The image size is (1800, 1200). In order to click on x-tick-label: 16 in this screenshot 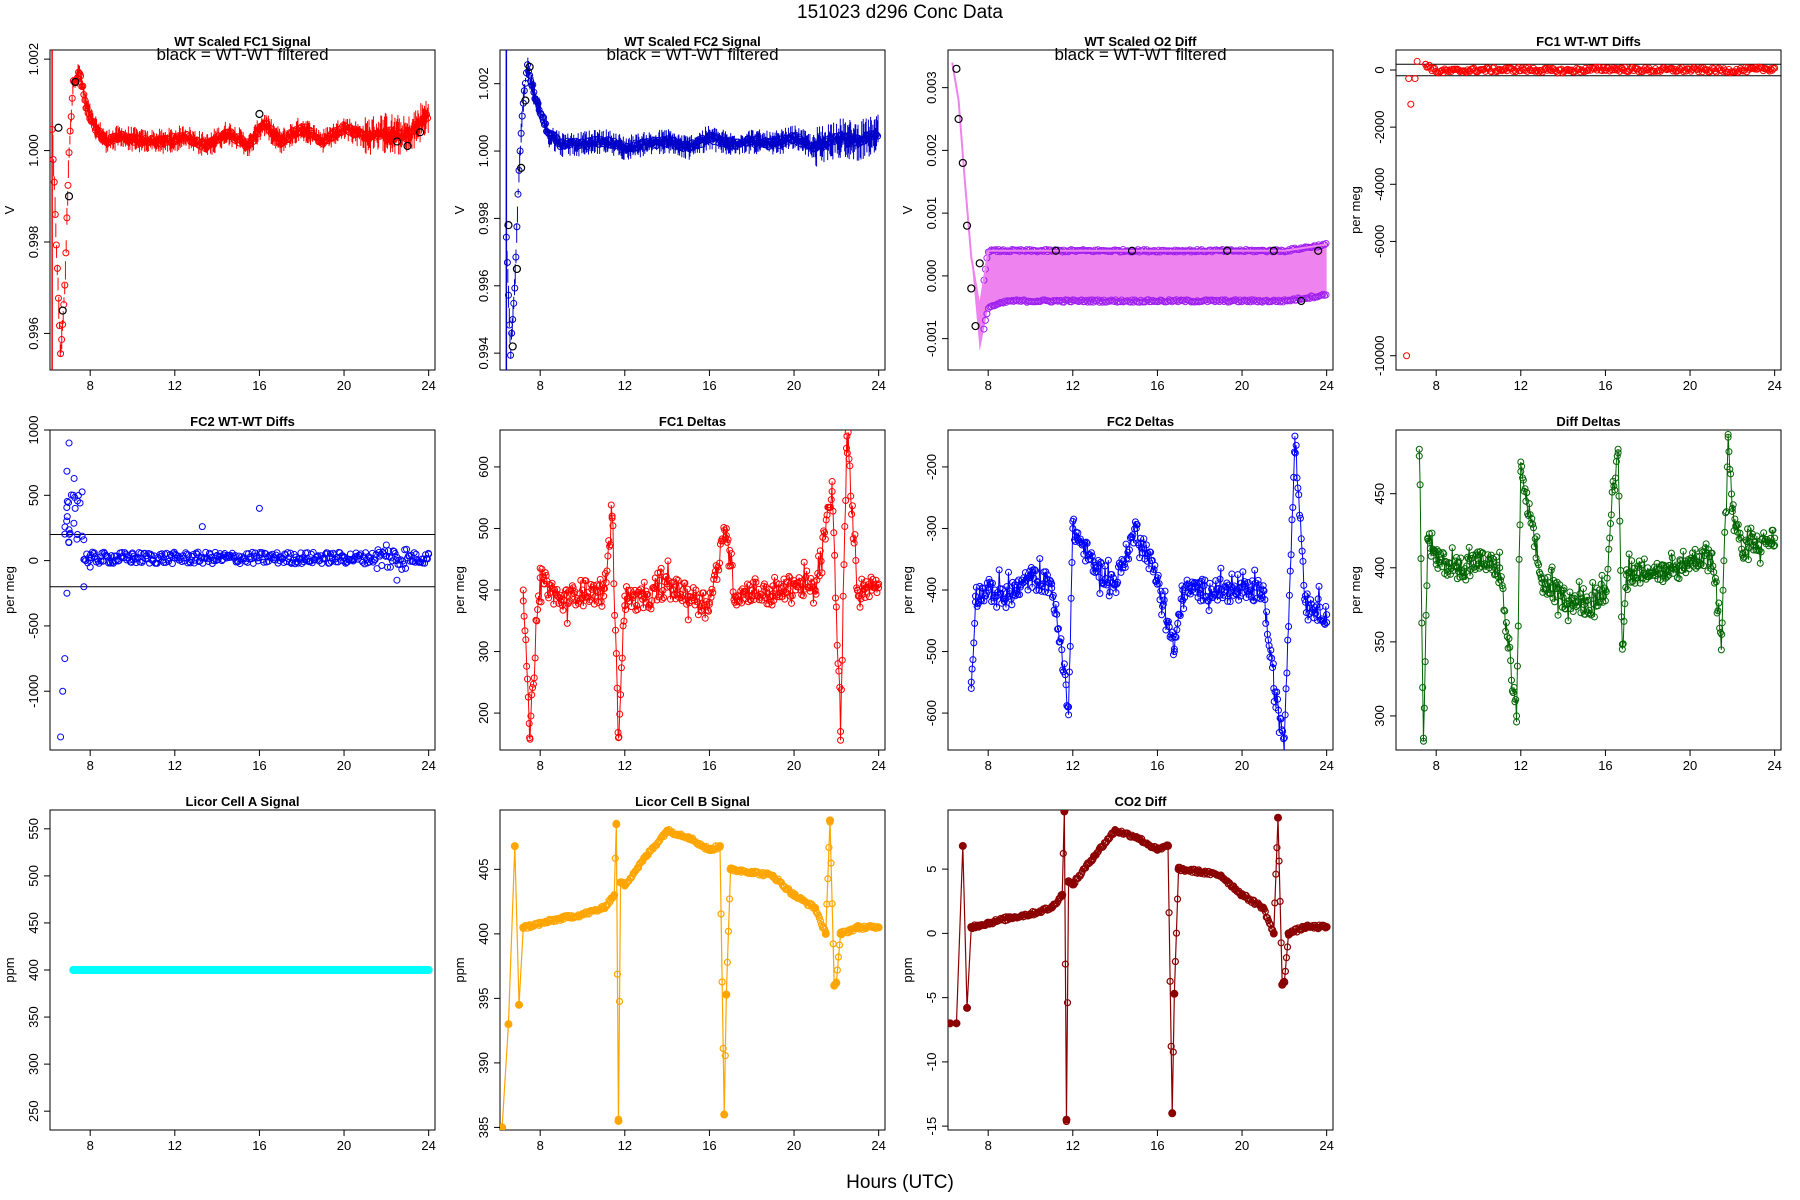, I will do `click(709, 385)`.